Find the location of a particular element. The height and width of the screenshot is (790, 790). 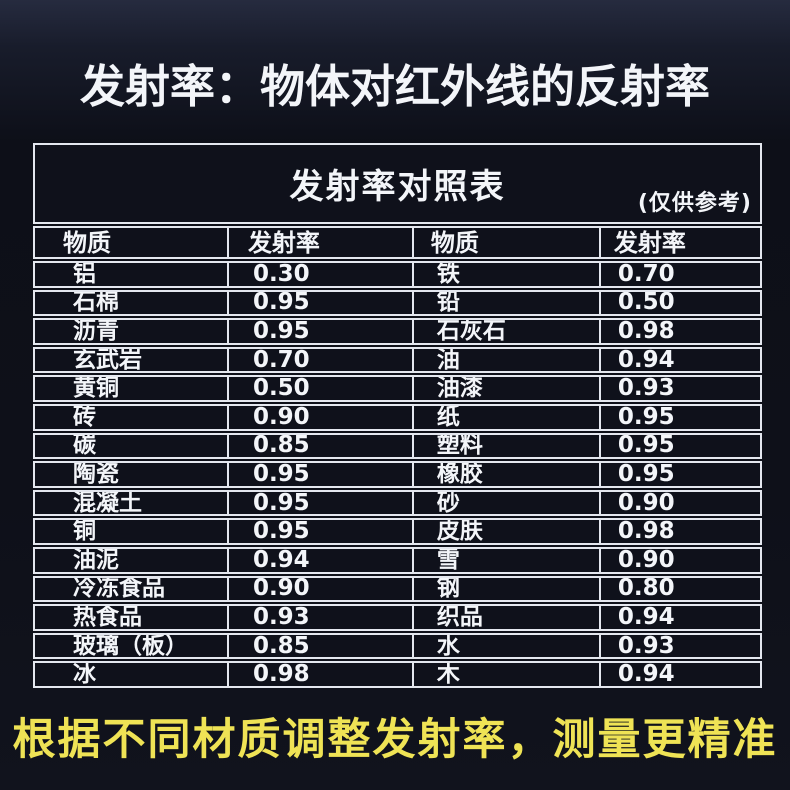

material-cell-right: 皮肤 is located at coordinates (505, 531).